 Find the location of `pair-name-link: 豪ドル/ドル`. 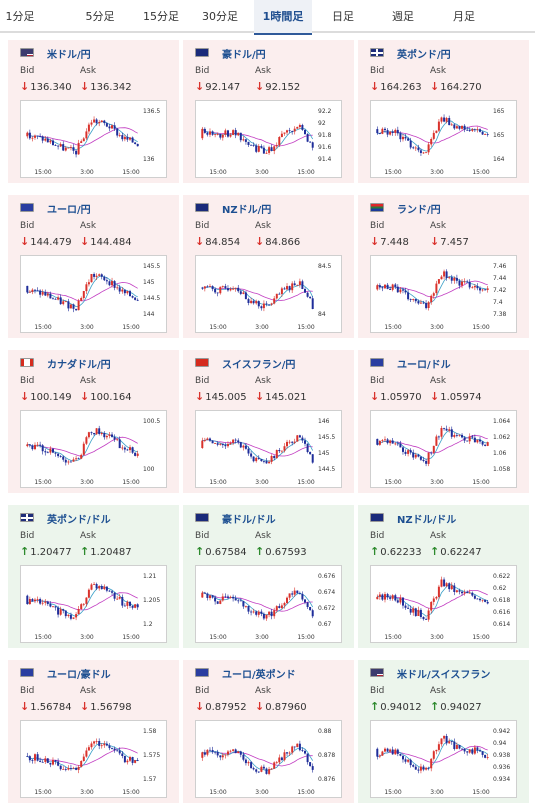

pair-name-link: 豪ドル/ドル is located at coordinates (249, 520).